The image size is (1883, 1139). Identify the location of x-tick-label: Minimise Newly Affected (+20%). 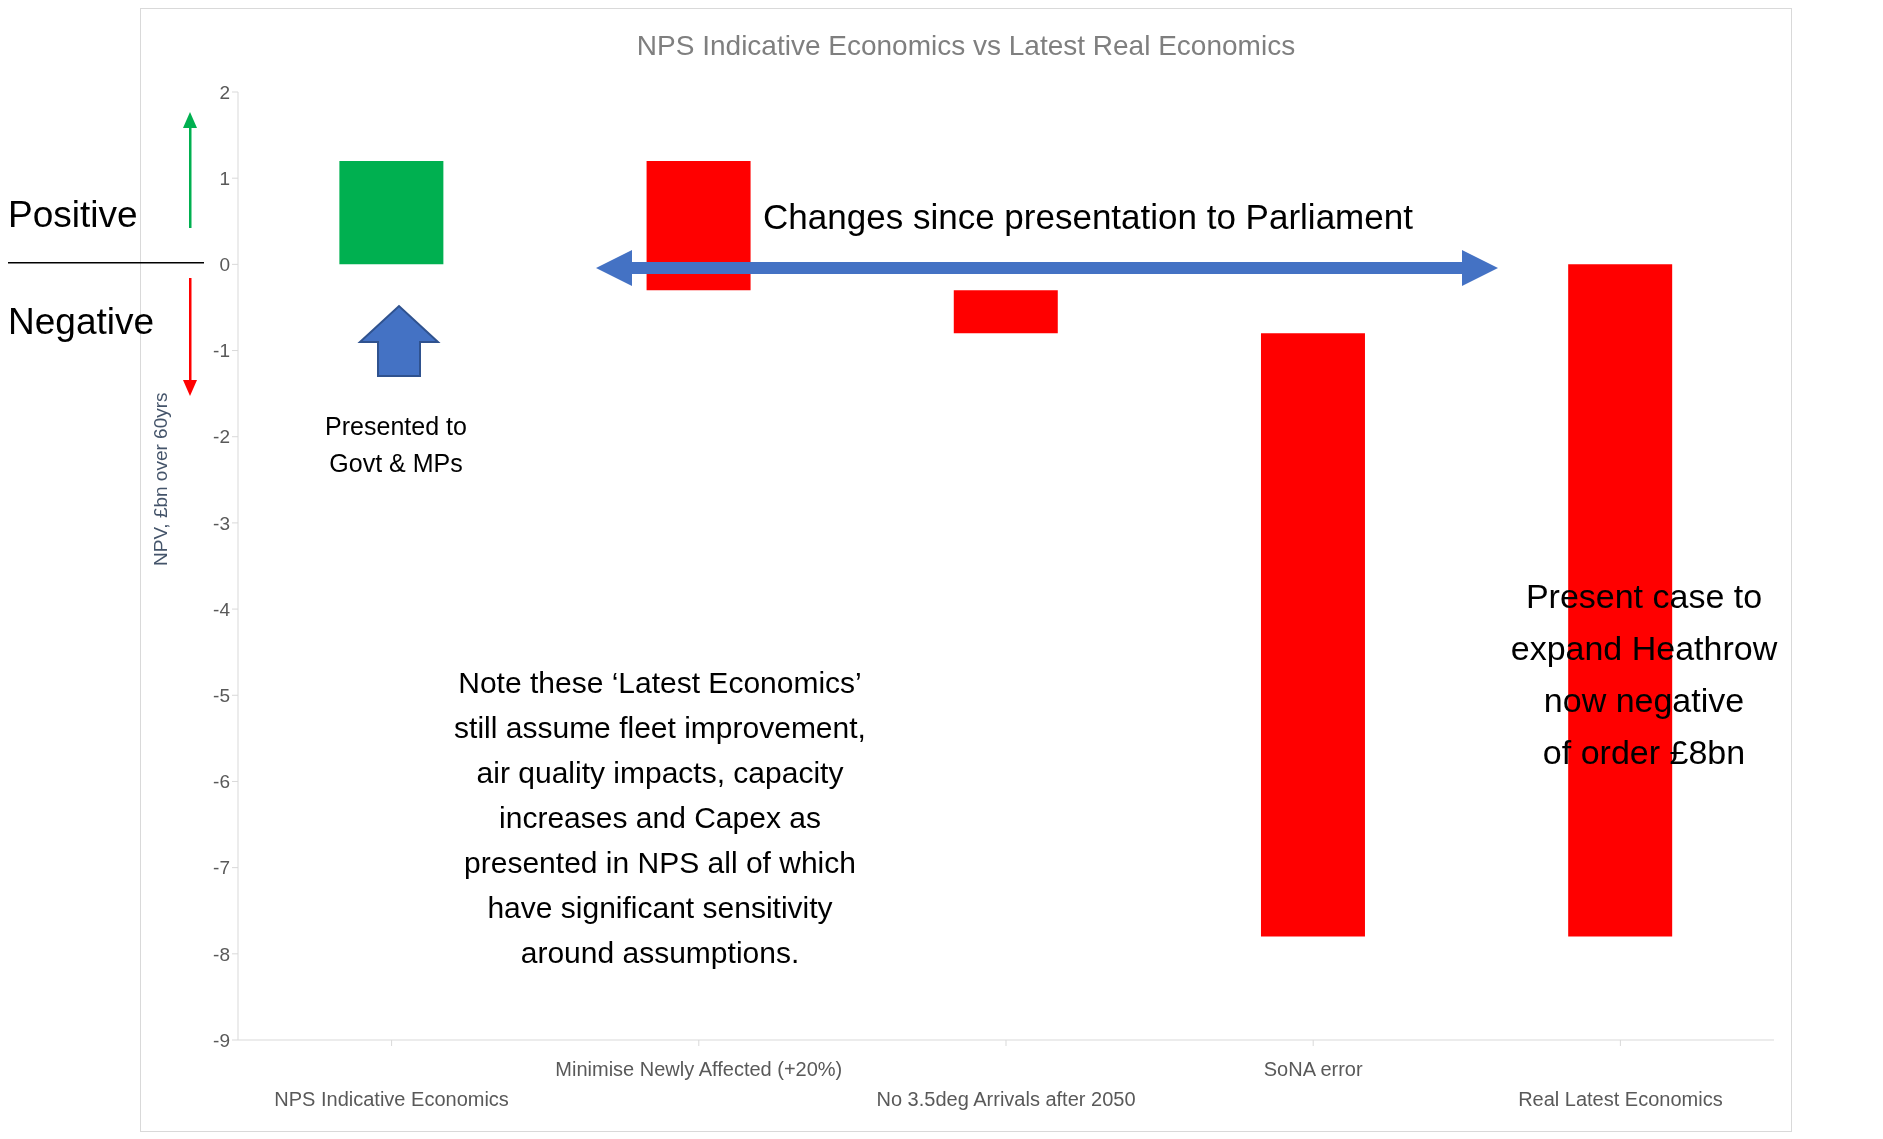
(699, 1069).